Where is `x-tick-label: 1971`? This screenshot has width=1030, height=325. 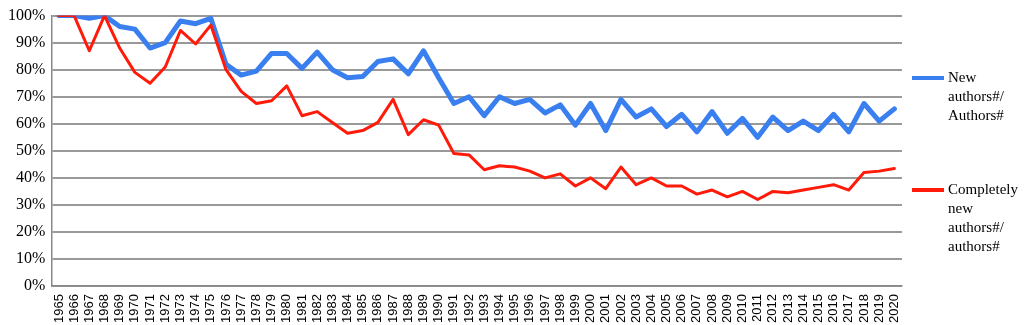
x-tick-label: 1971 is located at coordinates (149, 308).